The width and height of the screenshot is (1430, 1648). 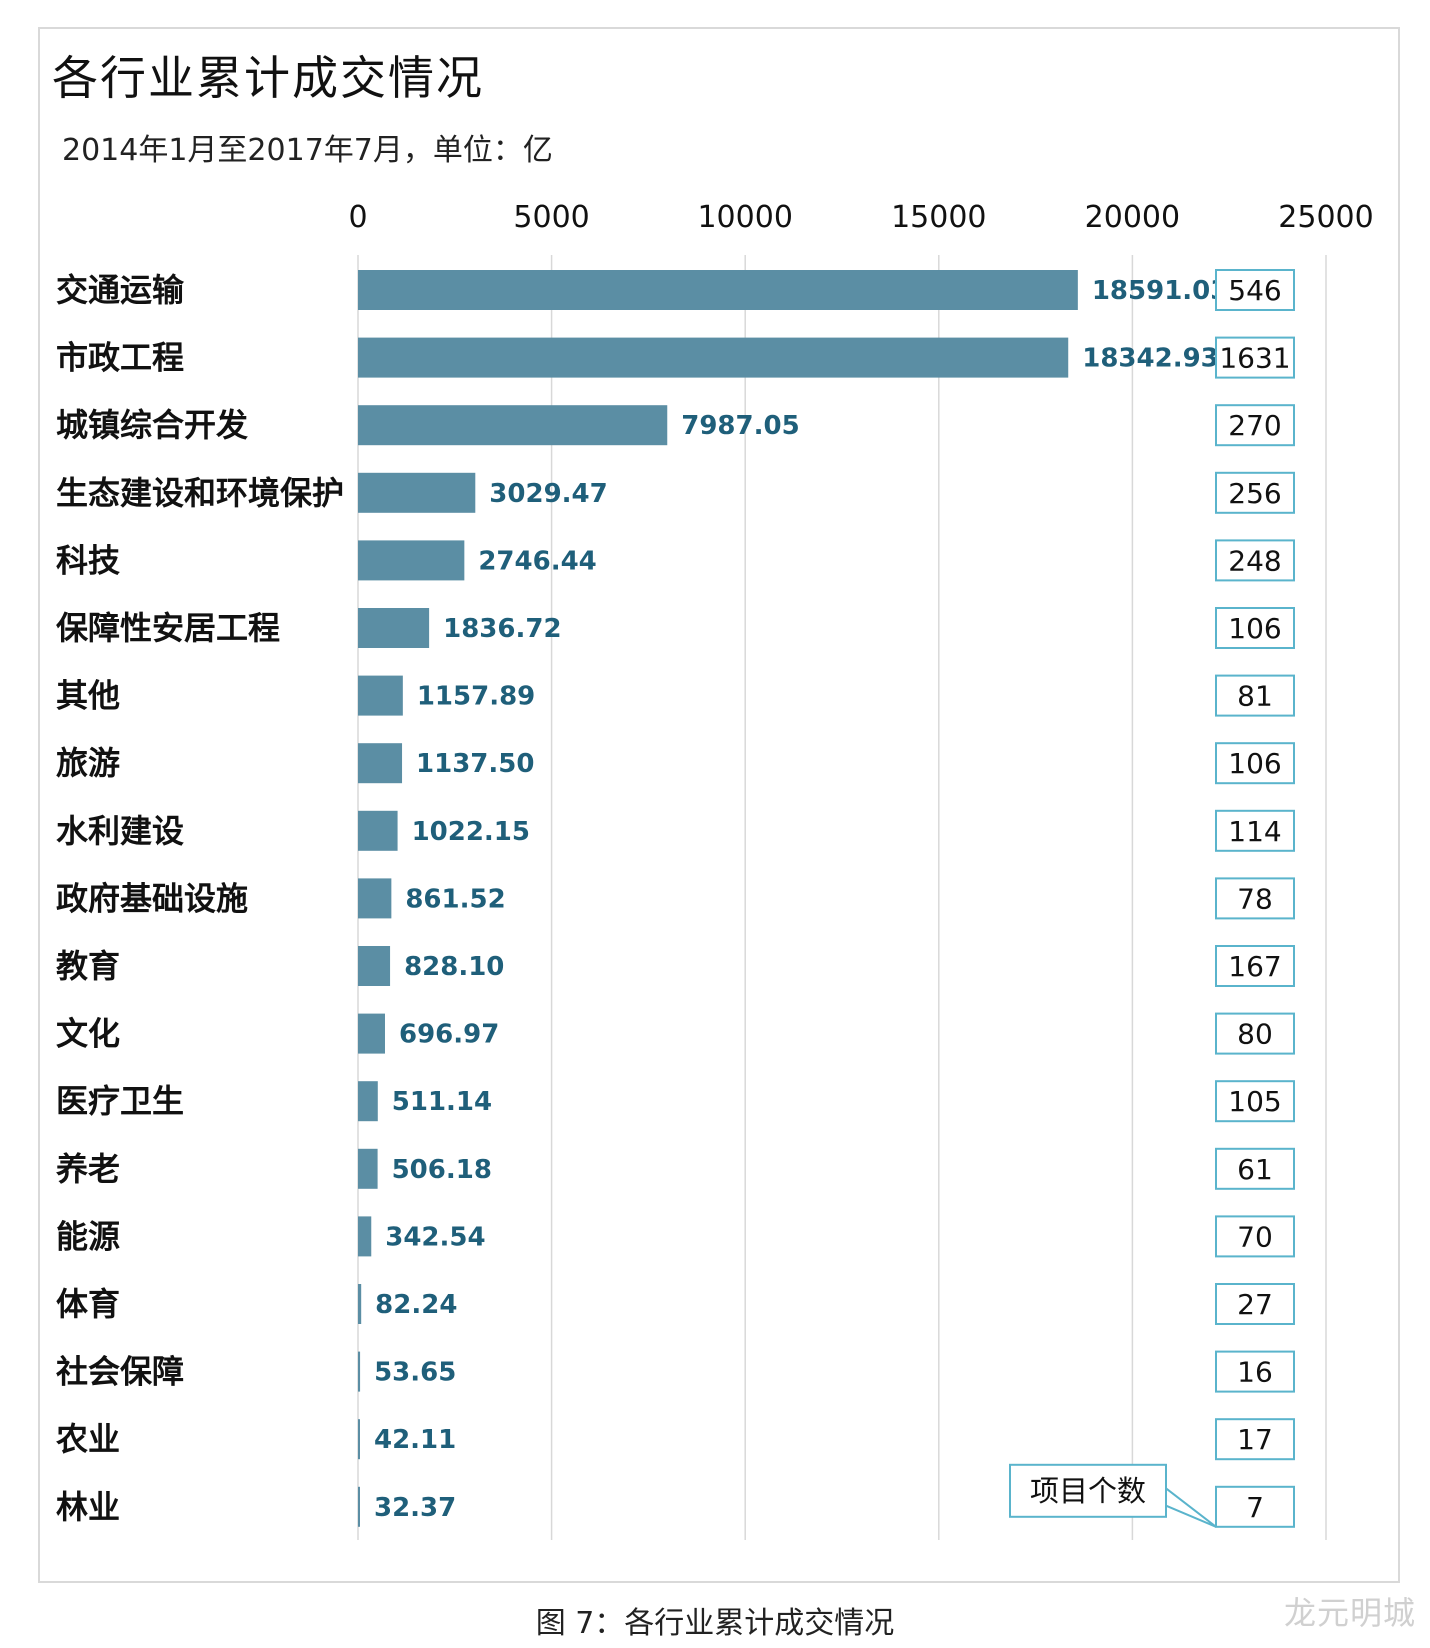 I want to click on category-label: 科技, so click(x=88, y=560).